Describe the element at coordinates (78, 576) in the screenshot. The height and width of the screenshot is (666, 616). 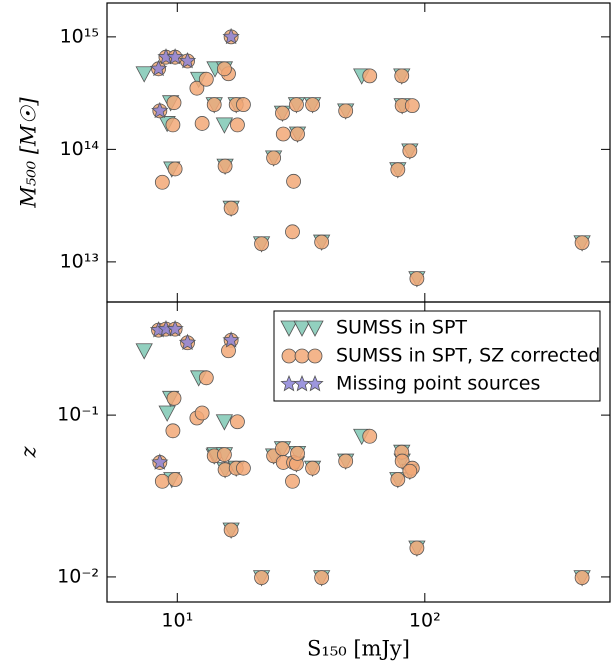
I see `y-tick-label: 10⁻²` at that location.